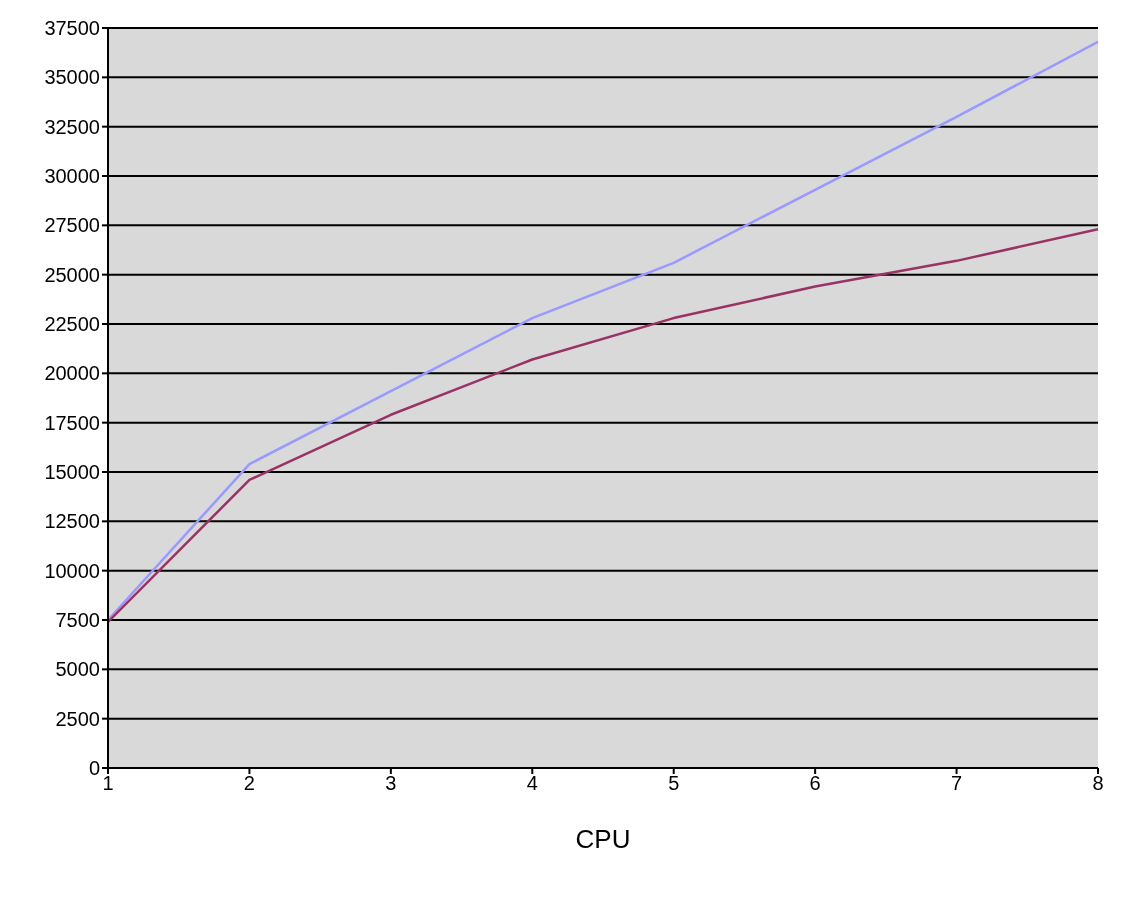  I want to click on y-tick-label: 10000, so click(72, 570).